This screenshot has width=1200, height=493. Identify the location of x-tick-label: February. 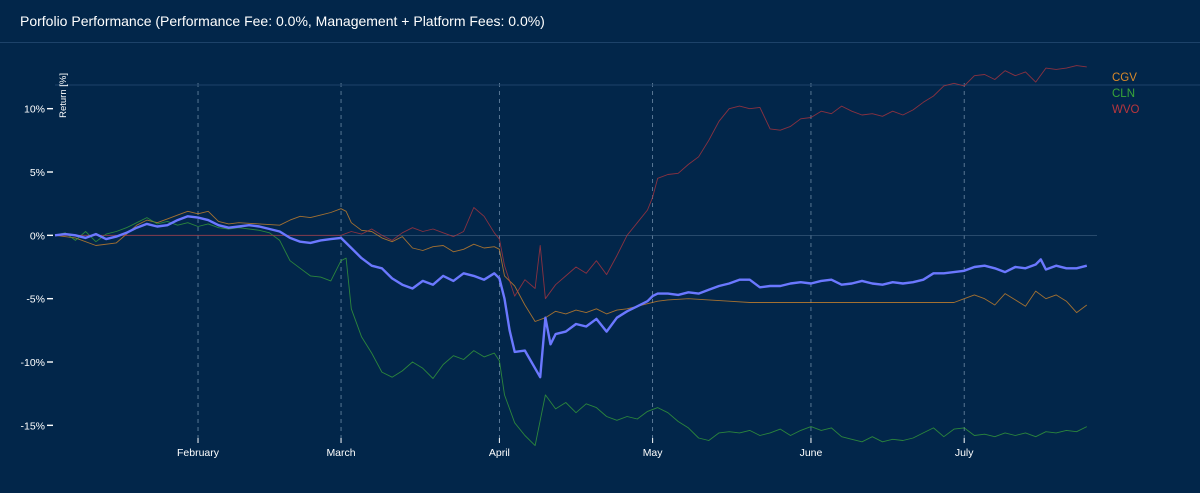
(198, 453).